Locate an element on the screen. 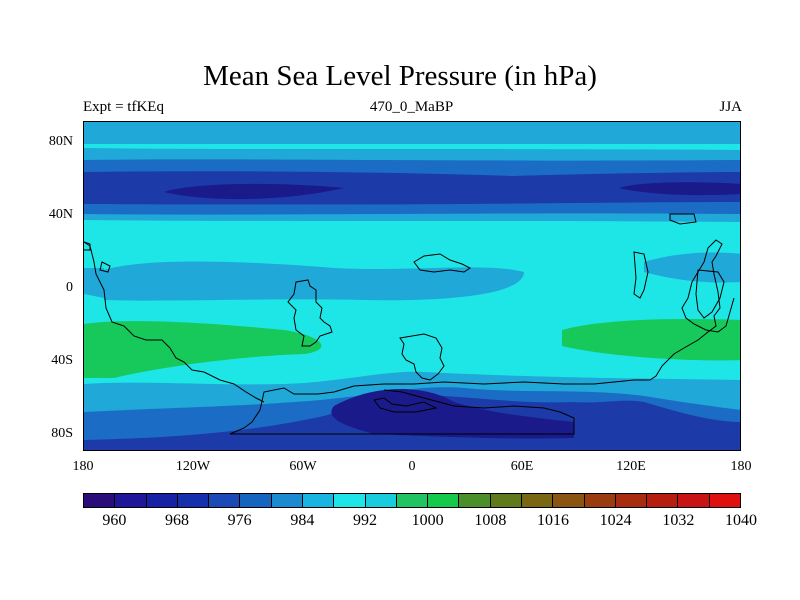 The height and width of the screenshot is (600, 800). colorbar-label: 1000 is located at coordinates (427, 520).